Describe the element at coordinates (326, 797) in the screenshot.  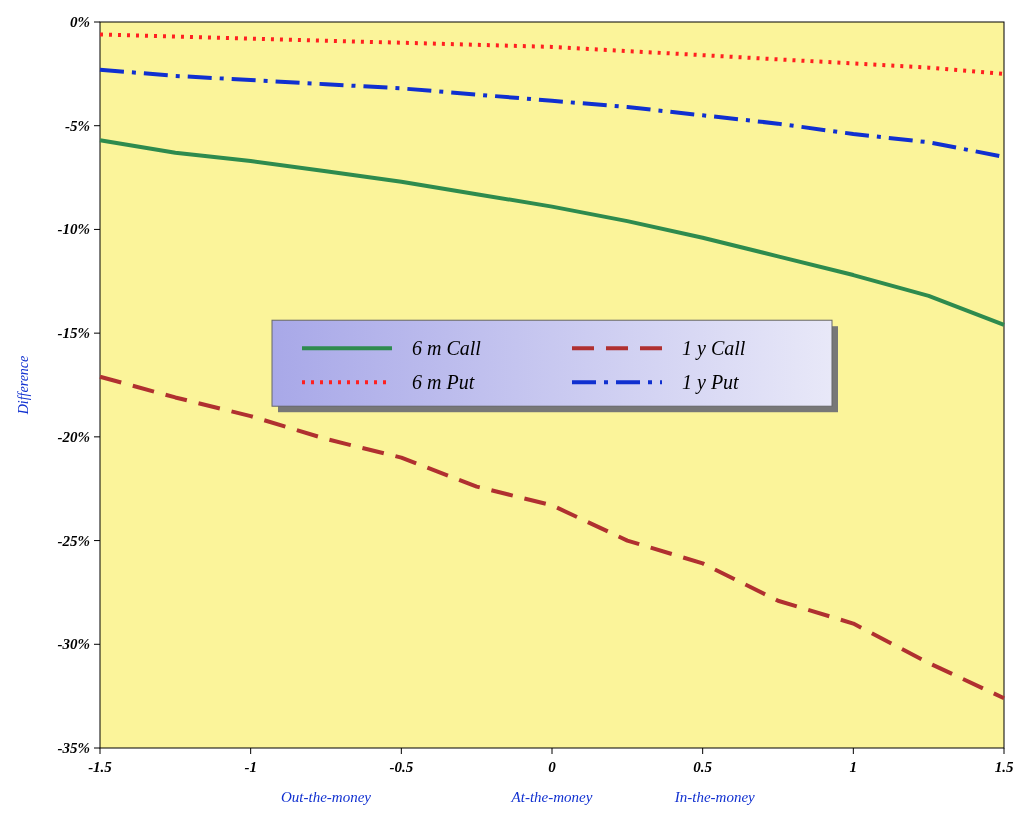
I see `text: Out-the-money` at that location.